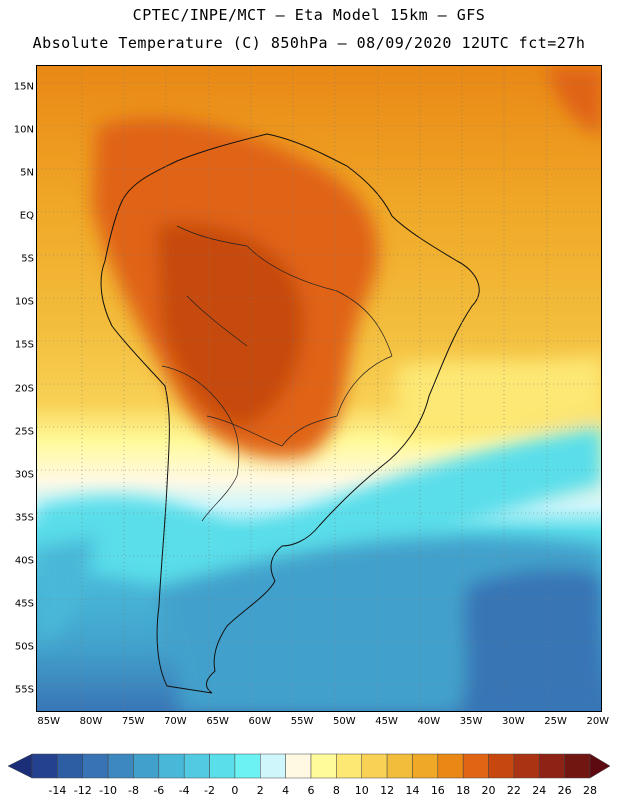  I want to click on colorbar-tick-label: -12, so click(82, 790).